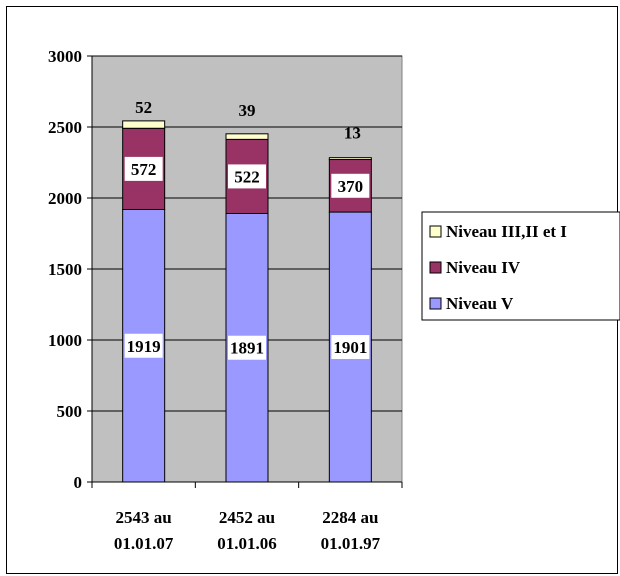 This screenshot has width=620, height=576. I want to click on legend-label: Niveau IV, so click(483, 267).